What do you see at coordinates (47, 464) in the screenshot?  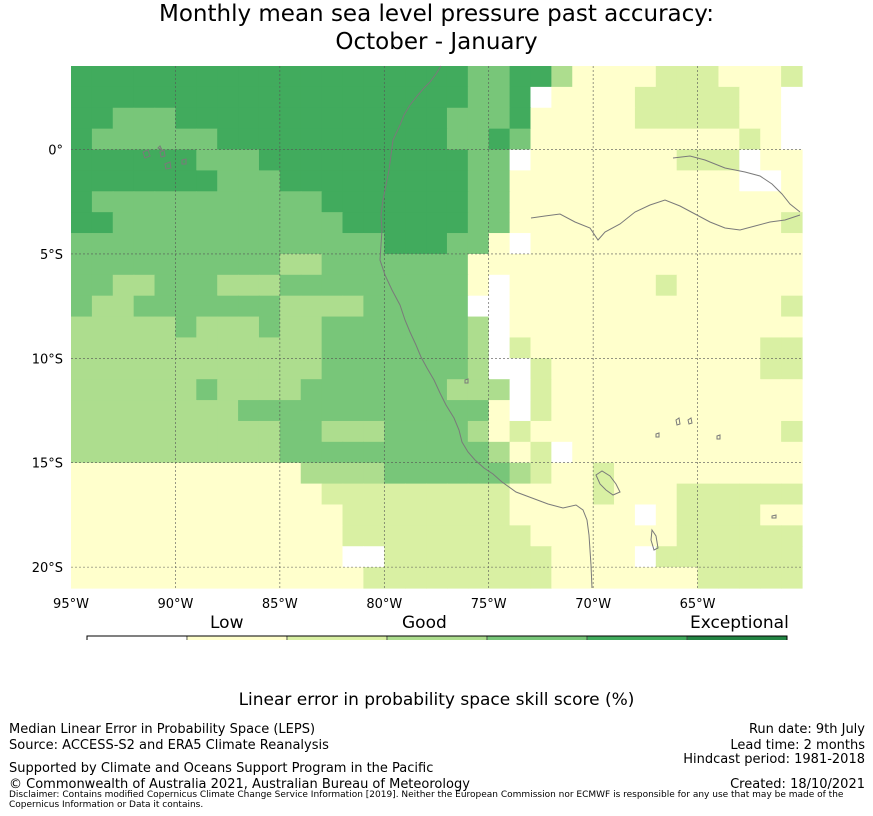 I see `y-tick-label: 15°S` at bounding box center [47, 464].